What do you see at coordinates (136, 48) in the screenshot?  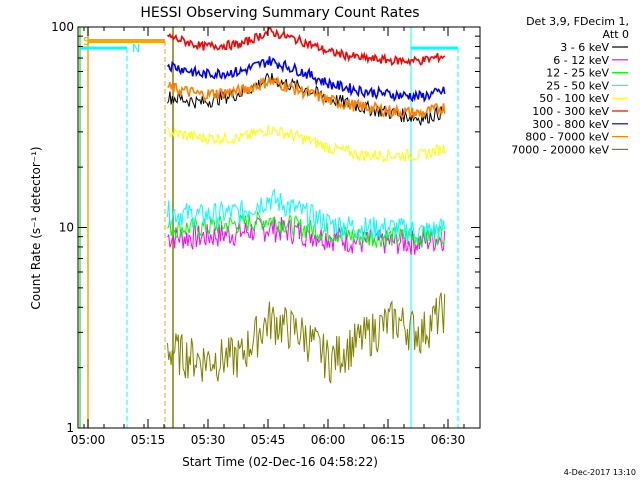 I see `flag-label-n: N` at bounding box center [136, 48].